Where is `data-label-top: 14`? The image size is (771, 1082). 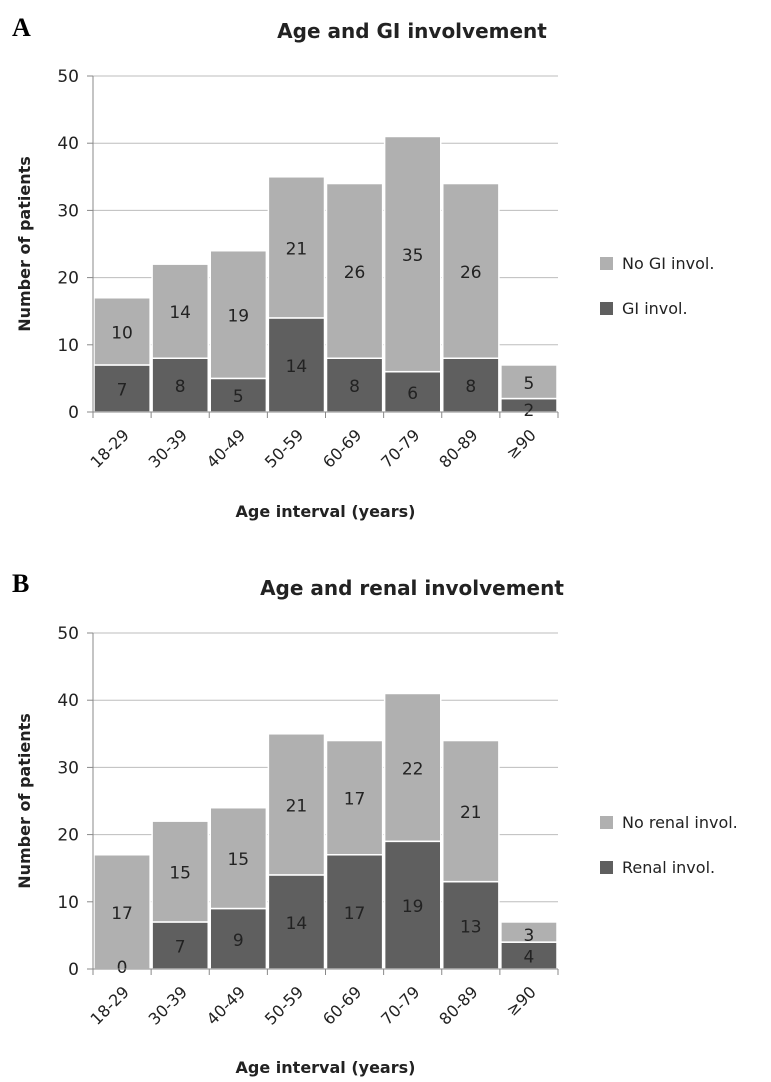 data-label-top: 14 is located at coordinates (180, 313).